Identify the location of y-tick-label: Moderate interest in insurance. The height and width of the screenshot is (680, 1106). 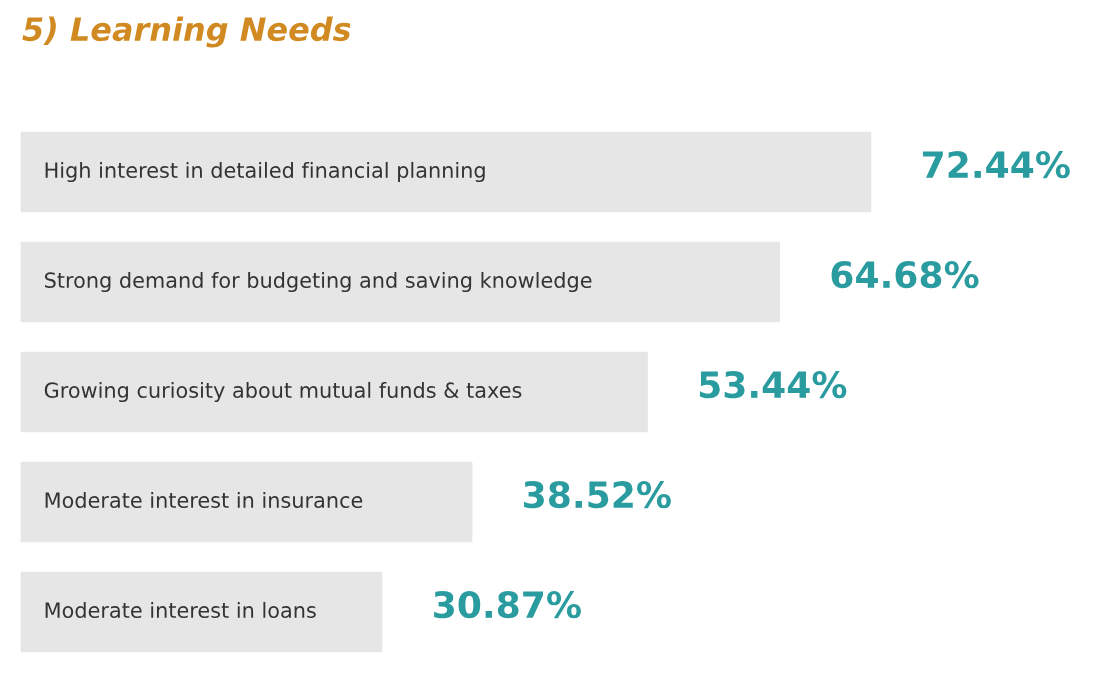
(204, 500).